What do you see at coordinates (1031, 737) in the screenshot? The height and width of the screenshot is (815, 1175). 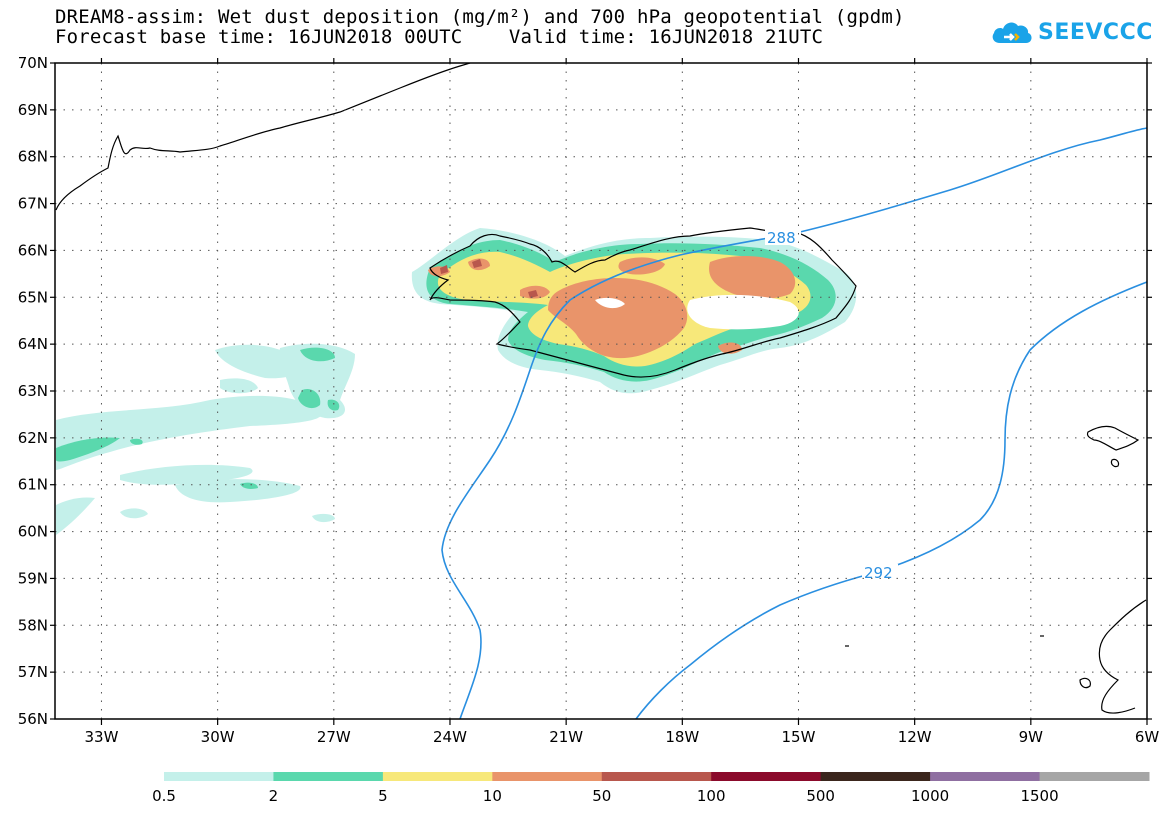 I see `lon-label: 9W` at bounding box center [1031, 737].